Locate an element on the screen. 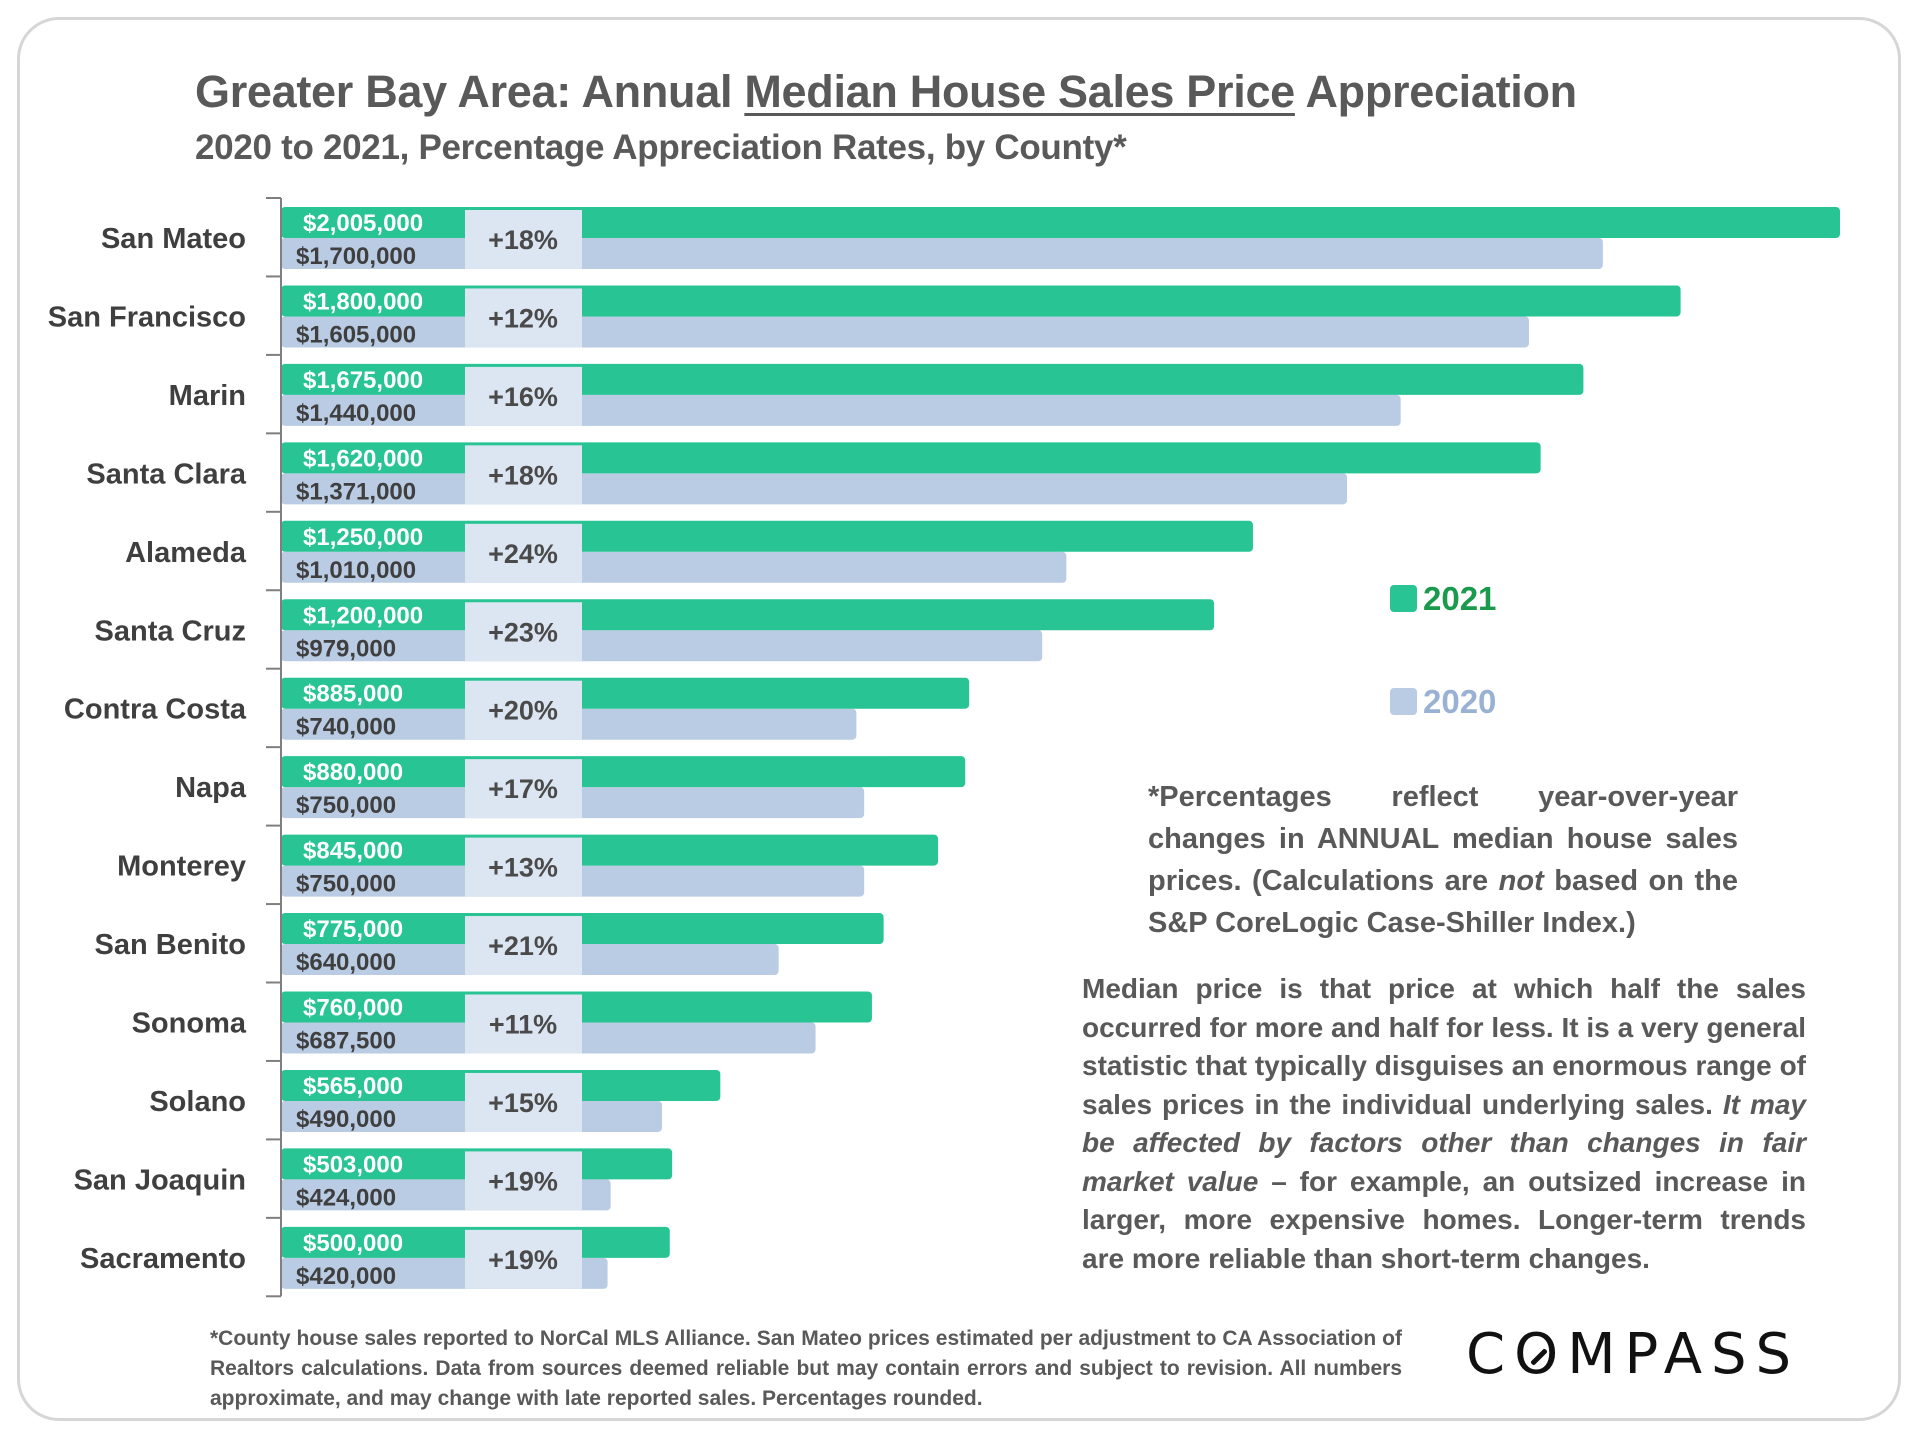 The image size is (1920, 1440). legend-label-2021: 2021 is located at coordinates (1460, 598).